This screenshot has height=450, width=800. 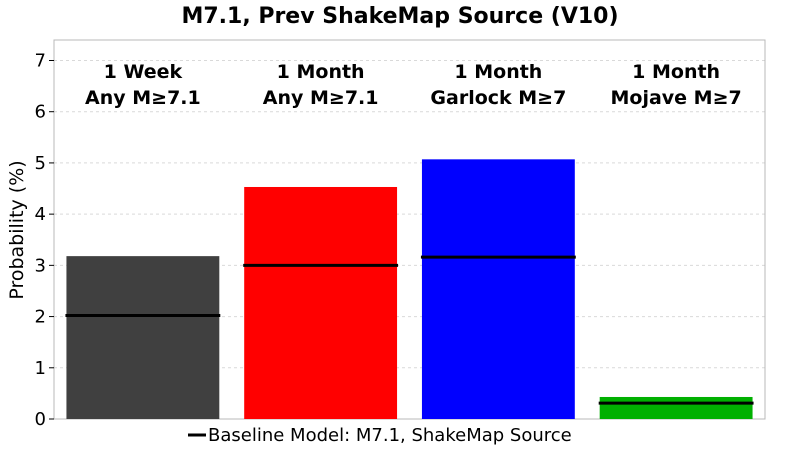 What do you see at coordinates (40, 60) in the screenshot?
I see `y-tick-label: 7` at bounding box center [40, 60].